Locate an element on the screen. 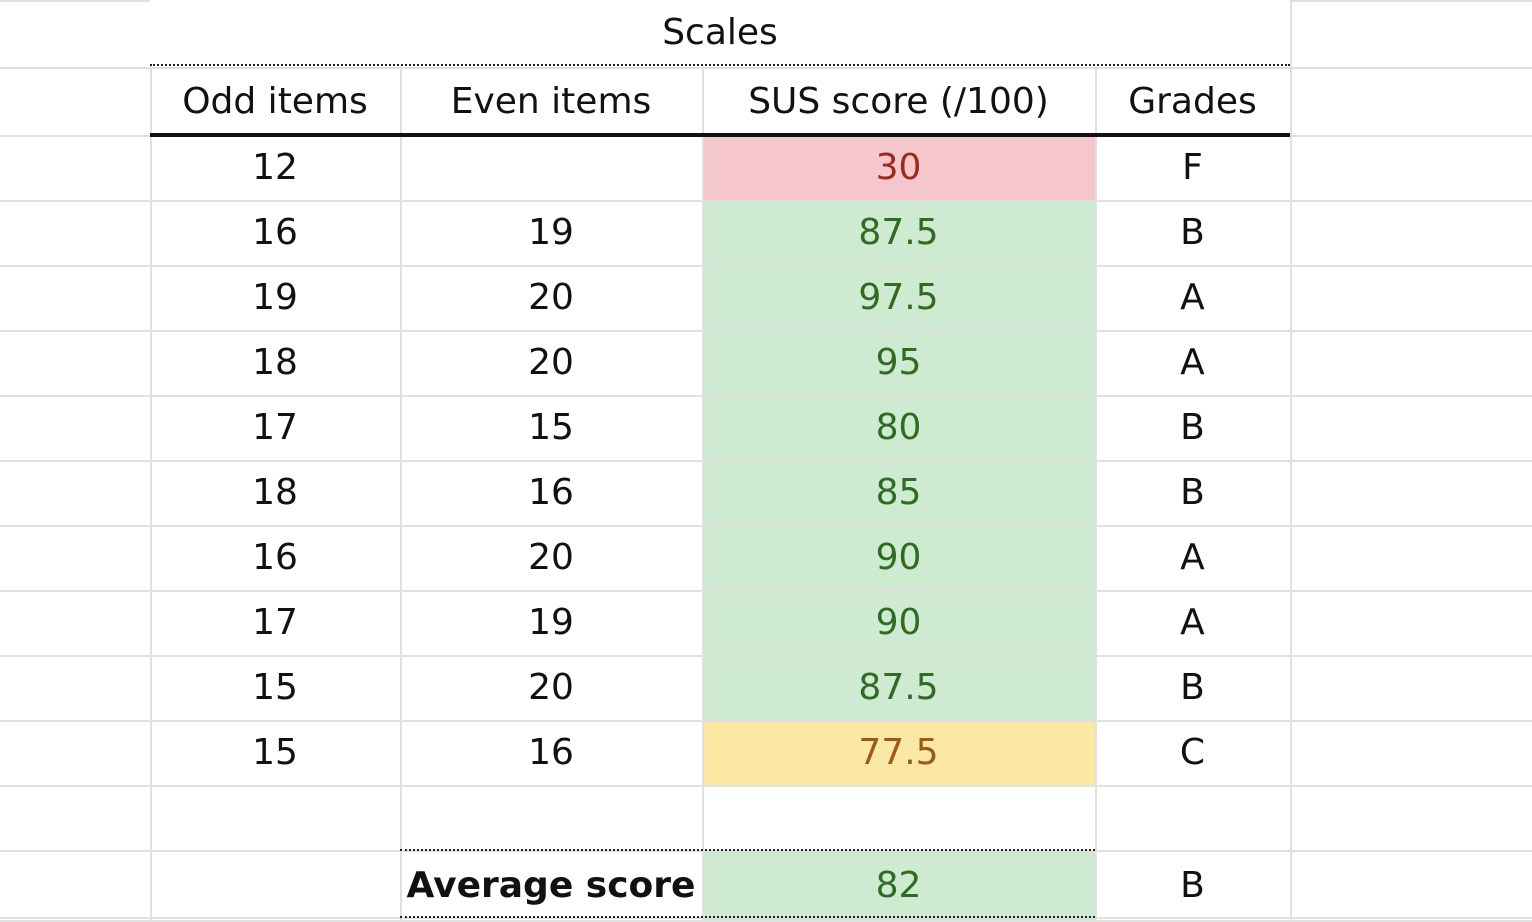  average-label: Average score is located at coordinates (551, 885).